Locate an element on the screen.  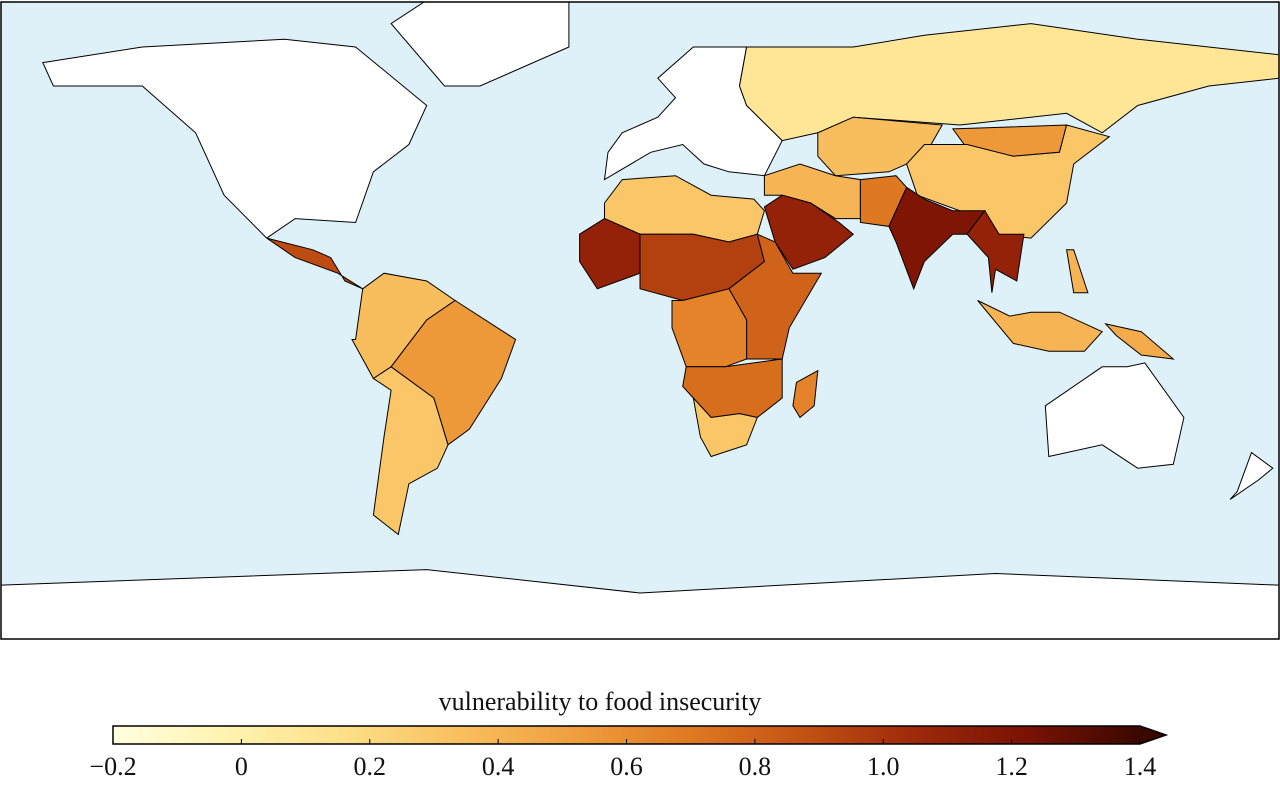
colorbar-extend is located at coordinates (1153, 735).